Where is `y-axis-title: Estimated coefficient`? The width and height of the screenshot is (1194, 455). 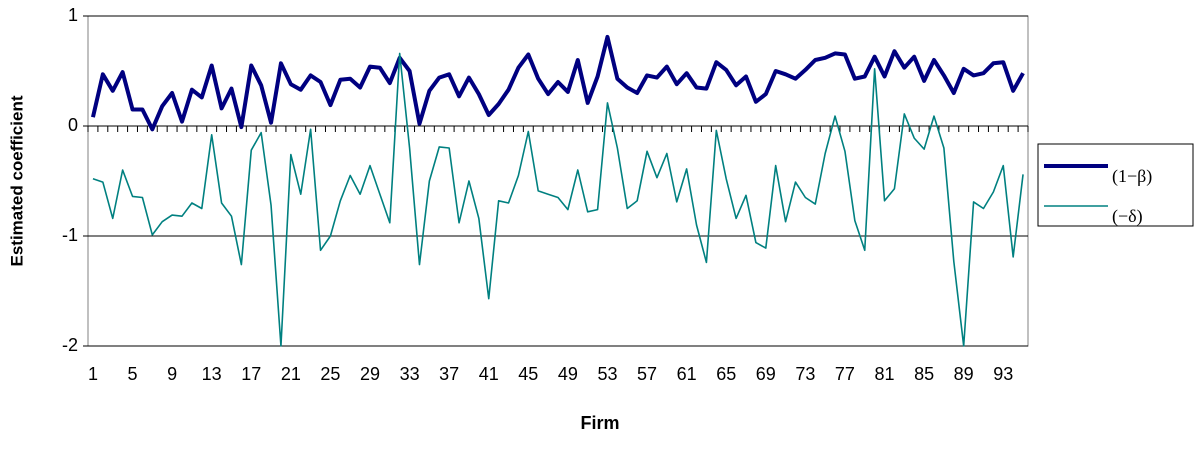 y-axis-title: Estimated coefficient is located at coordinates (16, 180).